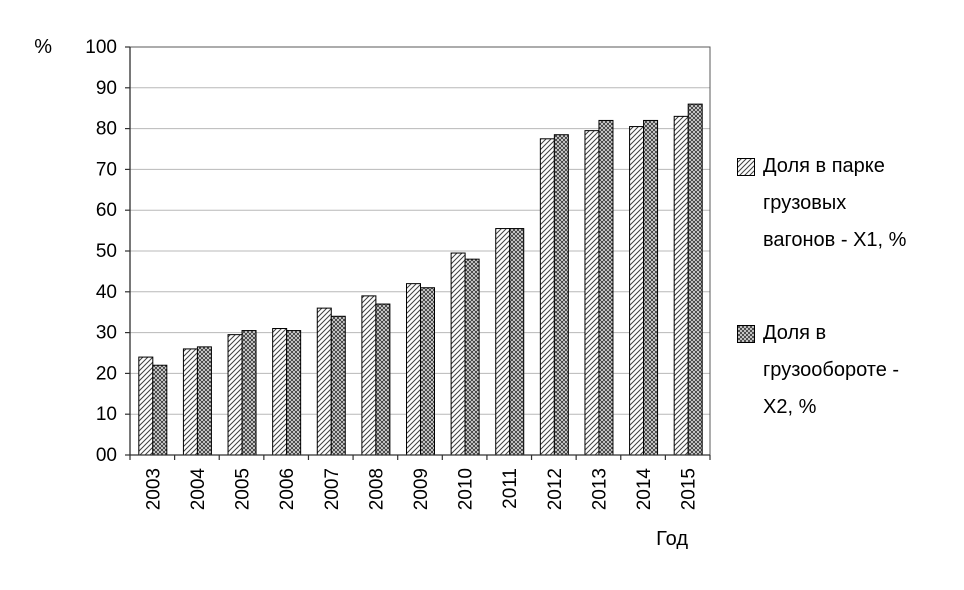 The image size is (964, 590). I want to click on svg-text: 2003, so click(153, 489).